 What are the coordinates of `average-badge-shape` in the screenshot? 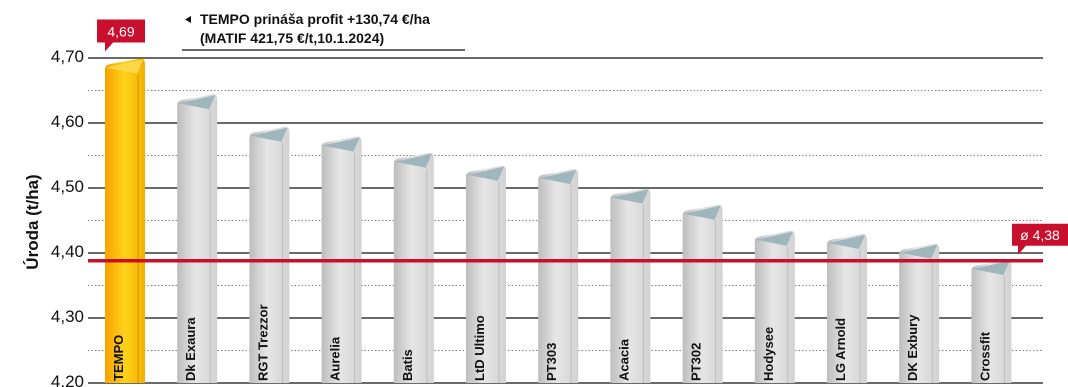 It's located at (1040, 239).